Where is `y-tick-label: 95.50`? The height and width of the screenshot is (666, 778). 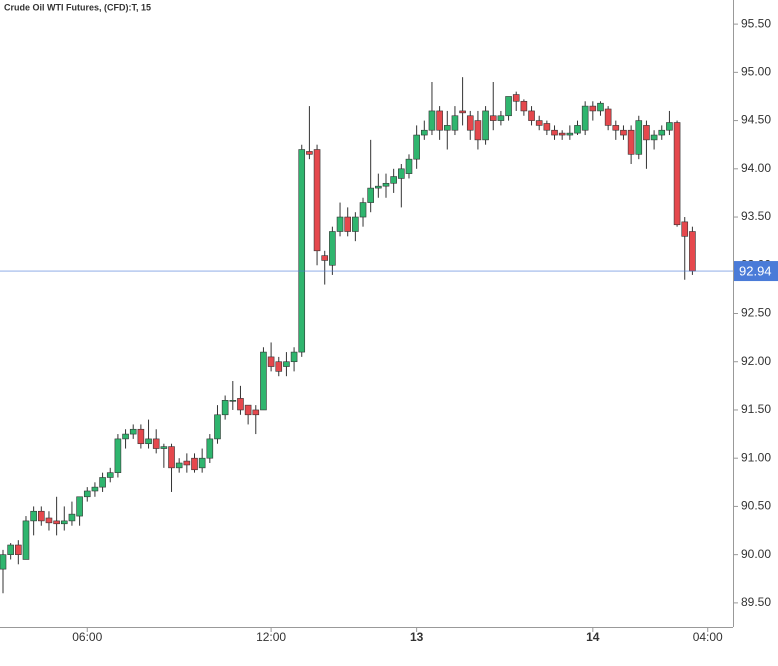
y-tick-label: 95.50 is located at coordinates (756, 23).